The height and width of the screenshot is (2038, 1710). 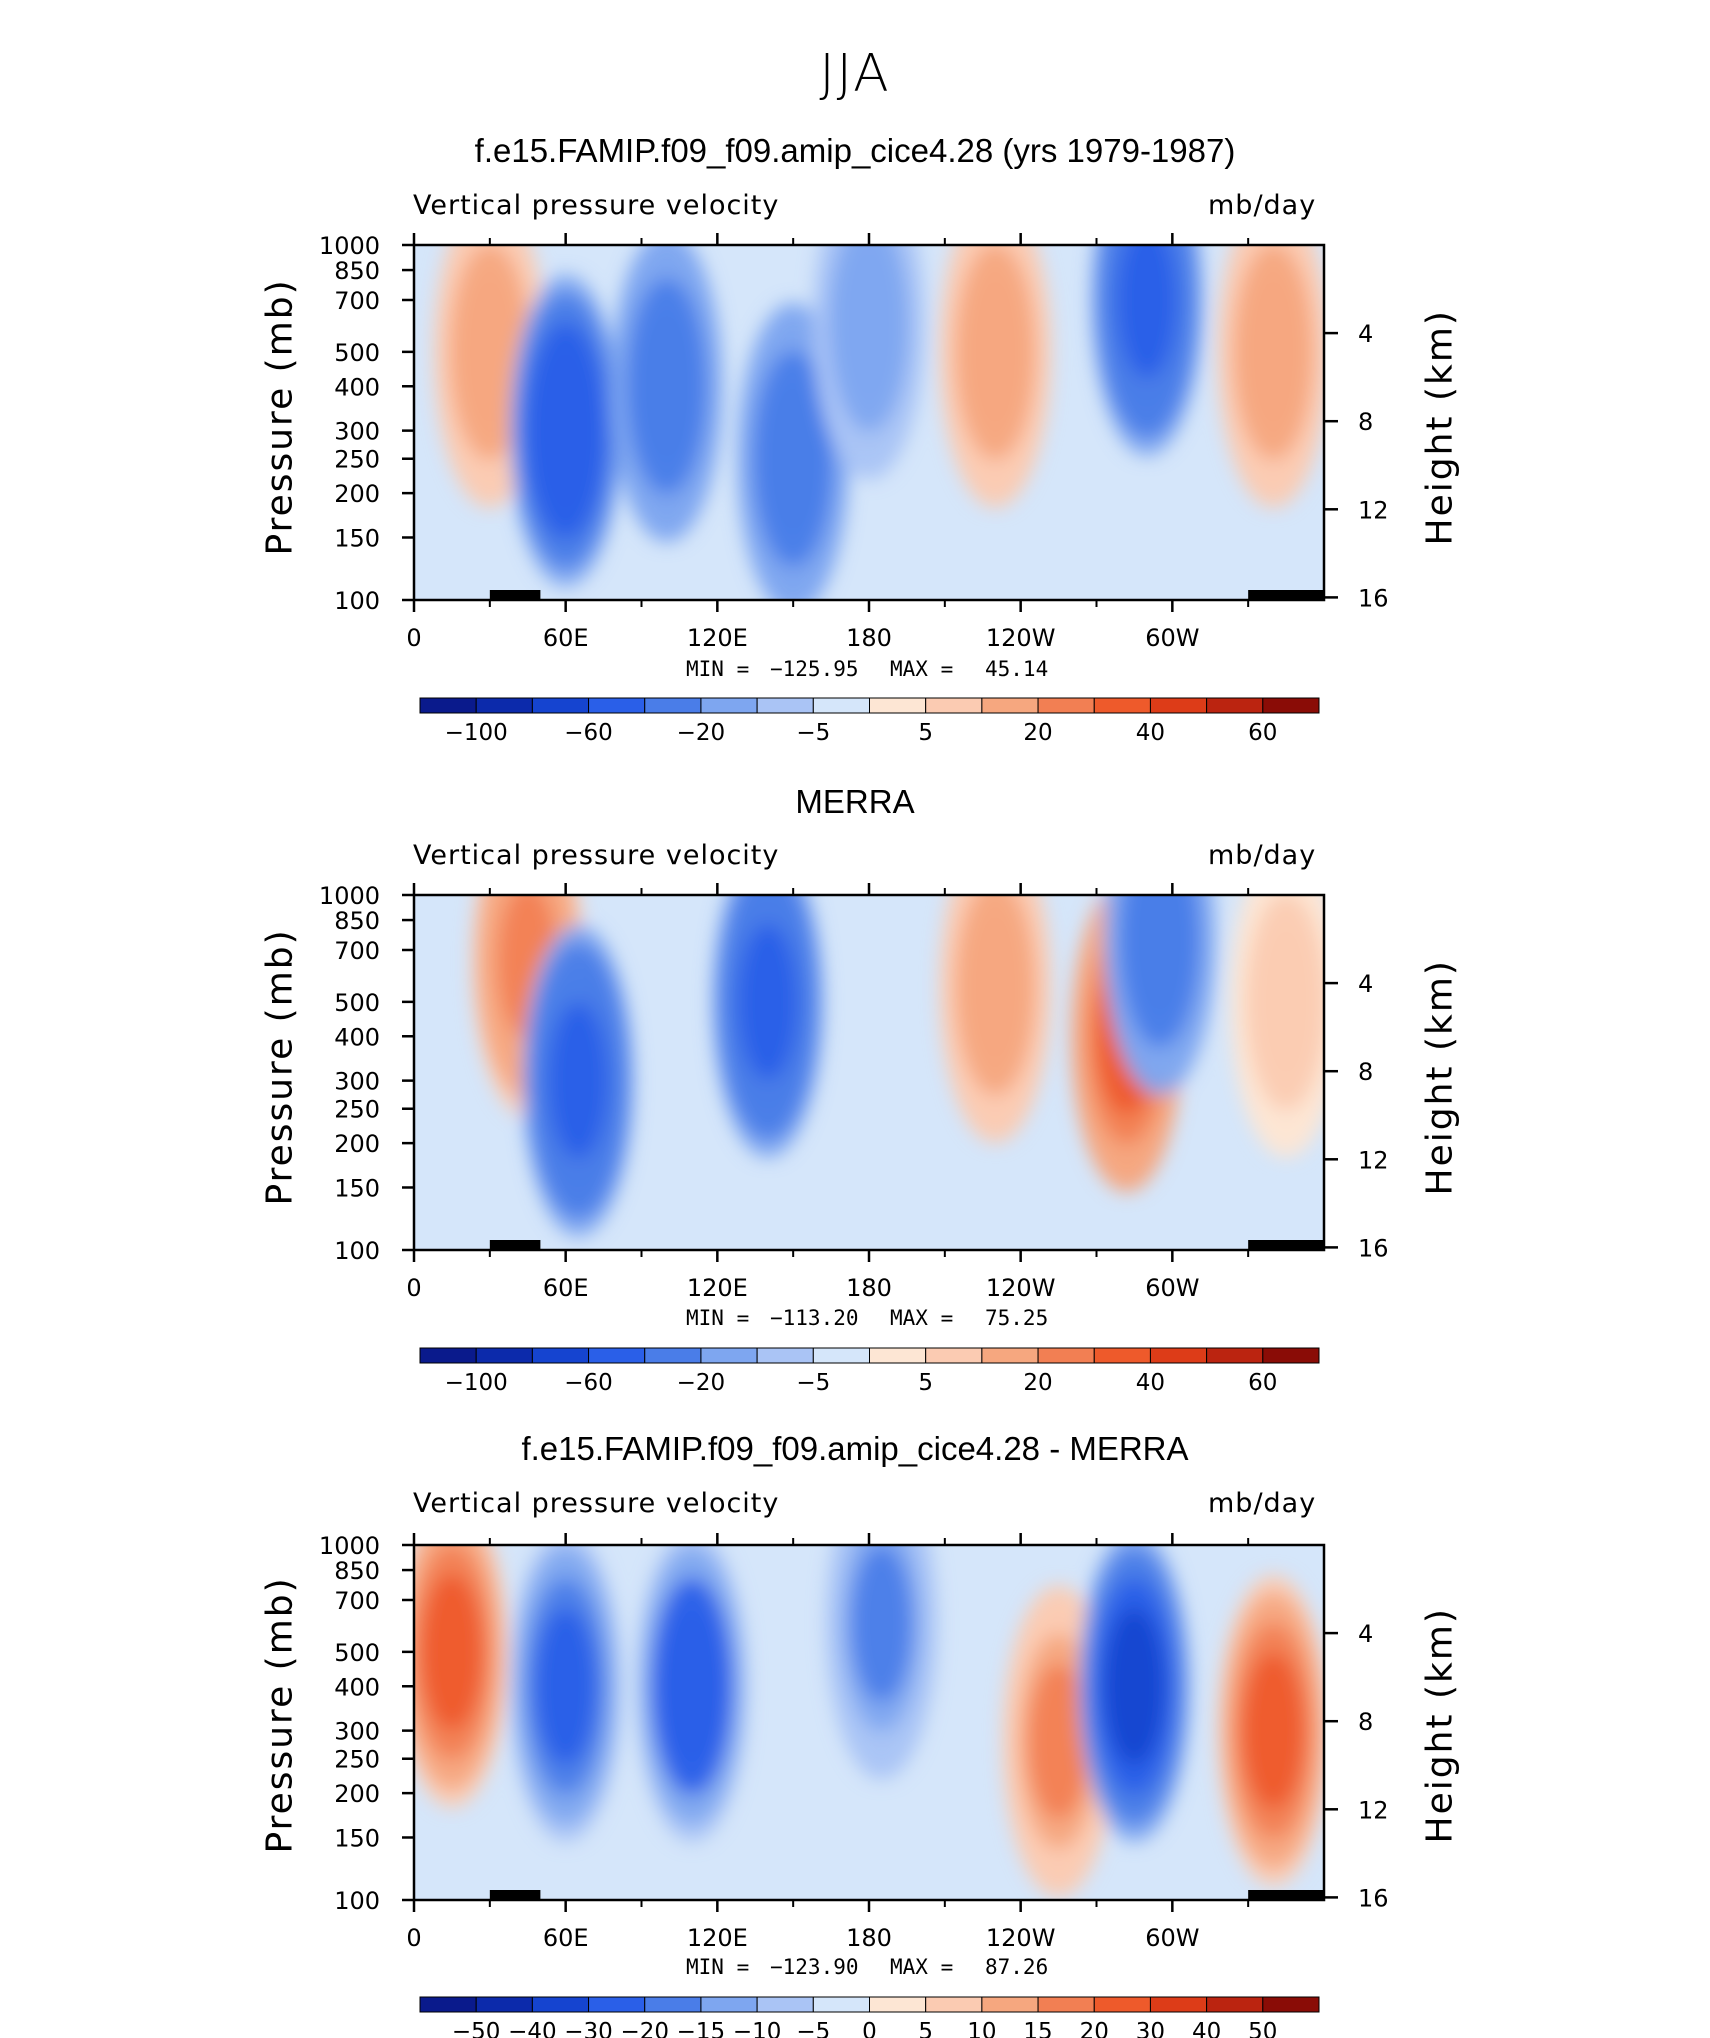 What do you see at coordinates (532, 2028) in the screenshot?
I see `colorbar-label: −40` at bounding box center [532, 2028].